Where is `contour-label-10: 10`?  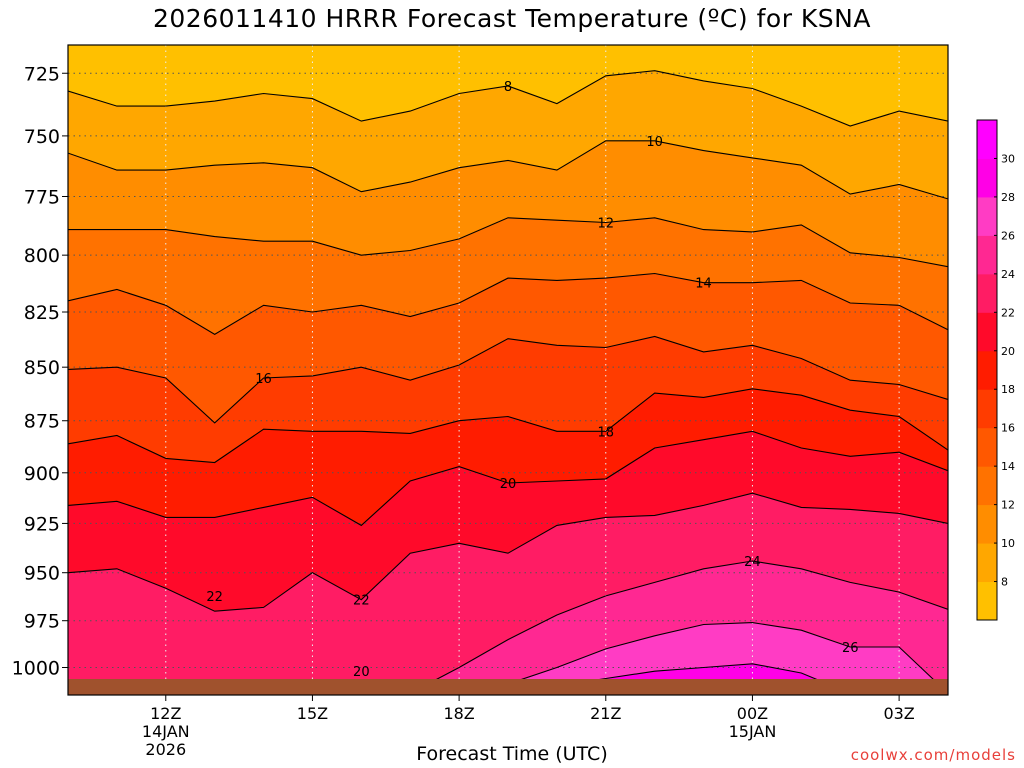 contour-label-10: 10 is located at coordinates (654, 142).